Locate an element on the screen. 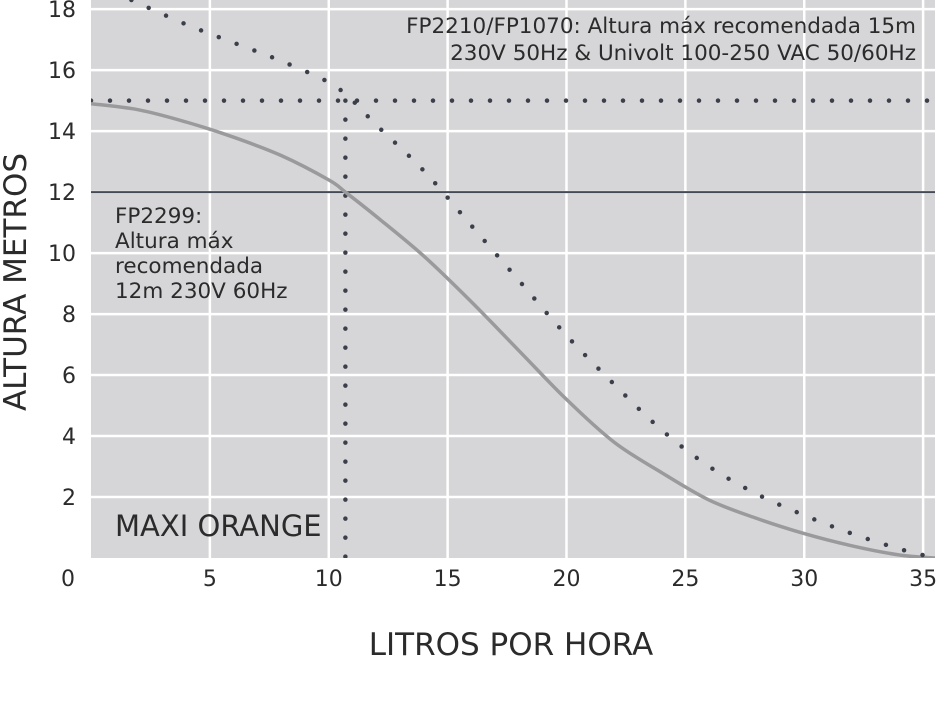 Image resolution: width=940 pixels, height=708 pixels. y-tick-label: 2 is located at coordinates (69, 498).